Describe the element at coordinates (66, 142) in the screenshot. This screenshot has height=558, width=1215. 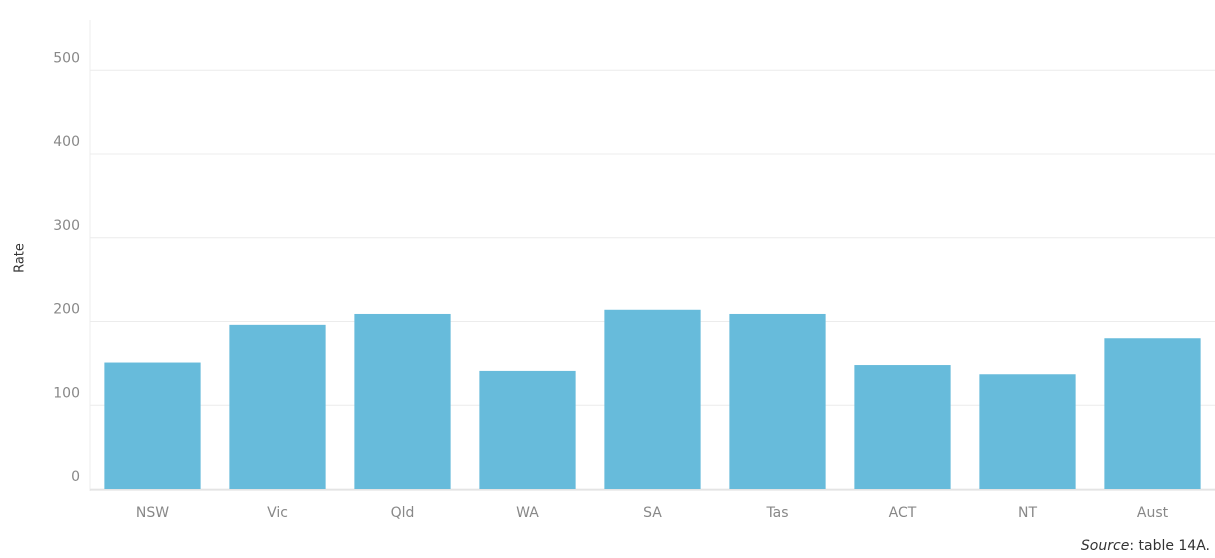
I see `y-tick-label: 400` at that location.